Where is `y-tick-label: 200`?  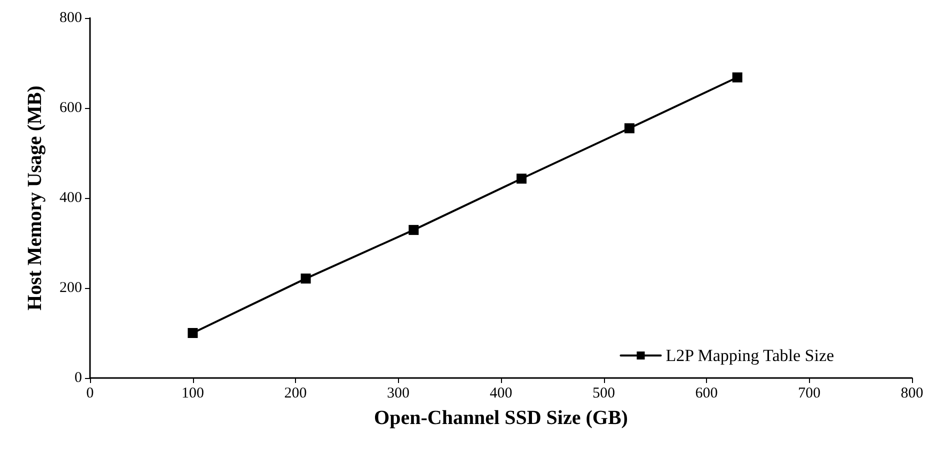 y-tick-label: 200 is located at coordinates (71, 288).